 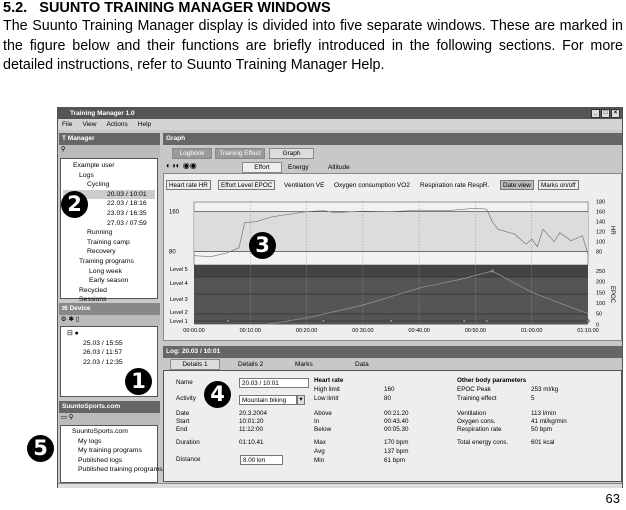 I want to click on callout-4: 4, so click(x=217, y=394).